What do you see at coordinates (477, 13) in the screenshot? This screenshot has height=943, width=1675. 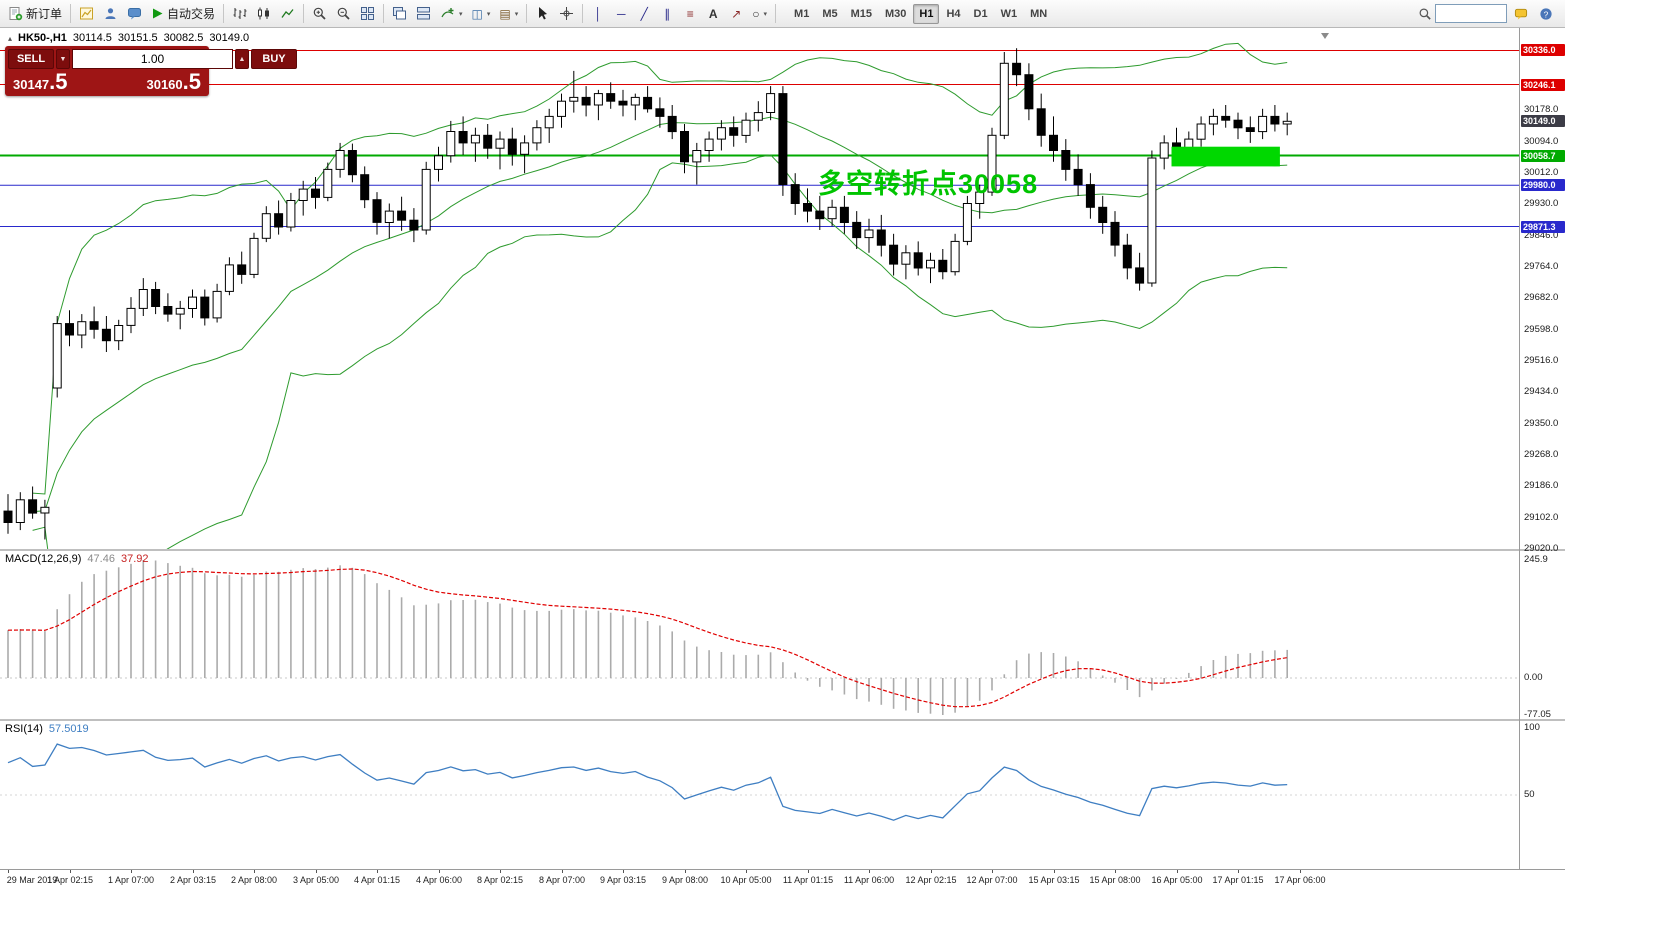 I see `objects-icon: ◫` at bounding box center [477, 13].